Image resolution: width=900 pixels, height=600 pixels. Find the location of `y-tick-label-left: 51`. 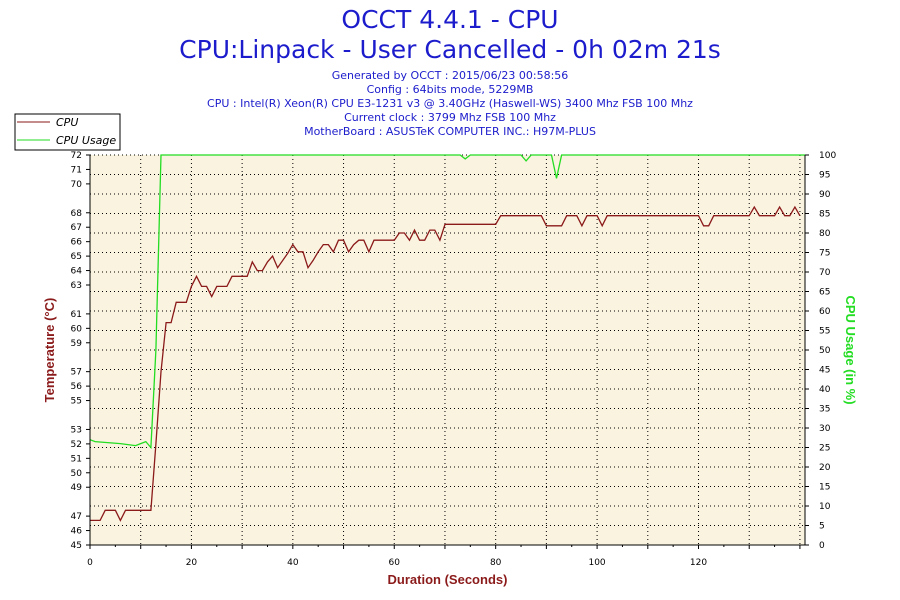

y-tick-label-left: 51 is located at coordinates (76, 459).